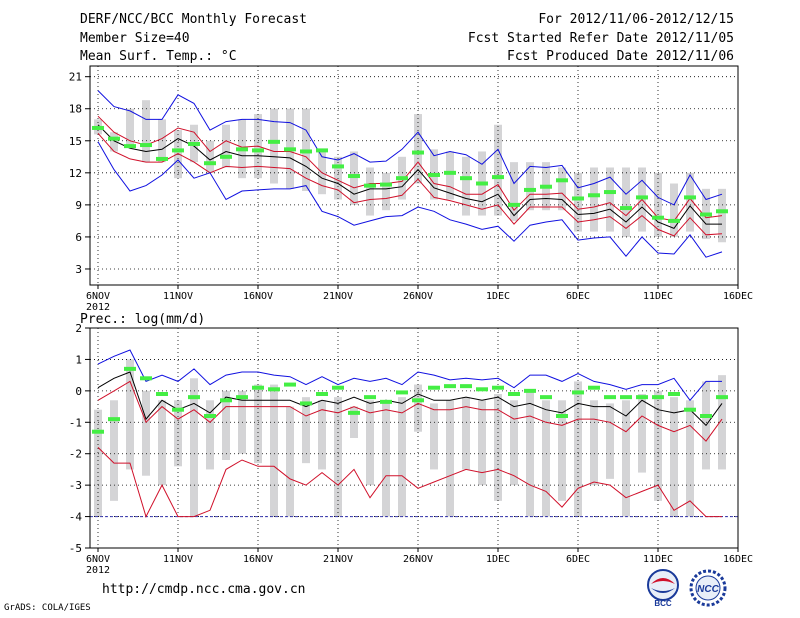 Image resolution: width=800 pixels, height=618 pixels. What do you see at coordinates (620, 56) in the screenshot?
I see `forecast-produced-date: Fcst Produced Date 2012/11/06` at bounding box center [620, 56].